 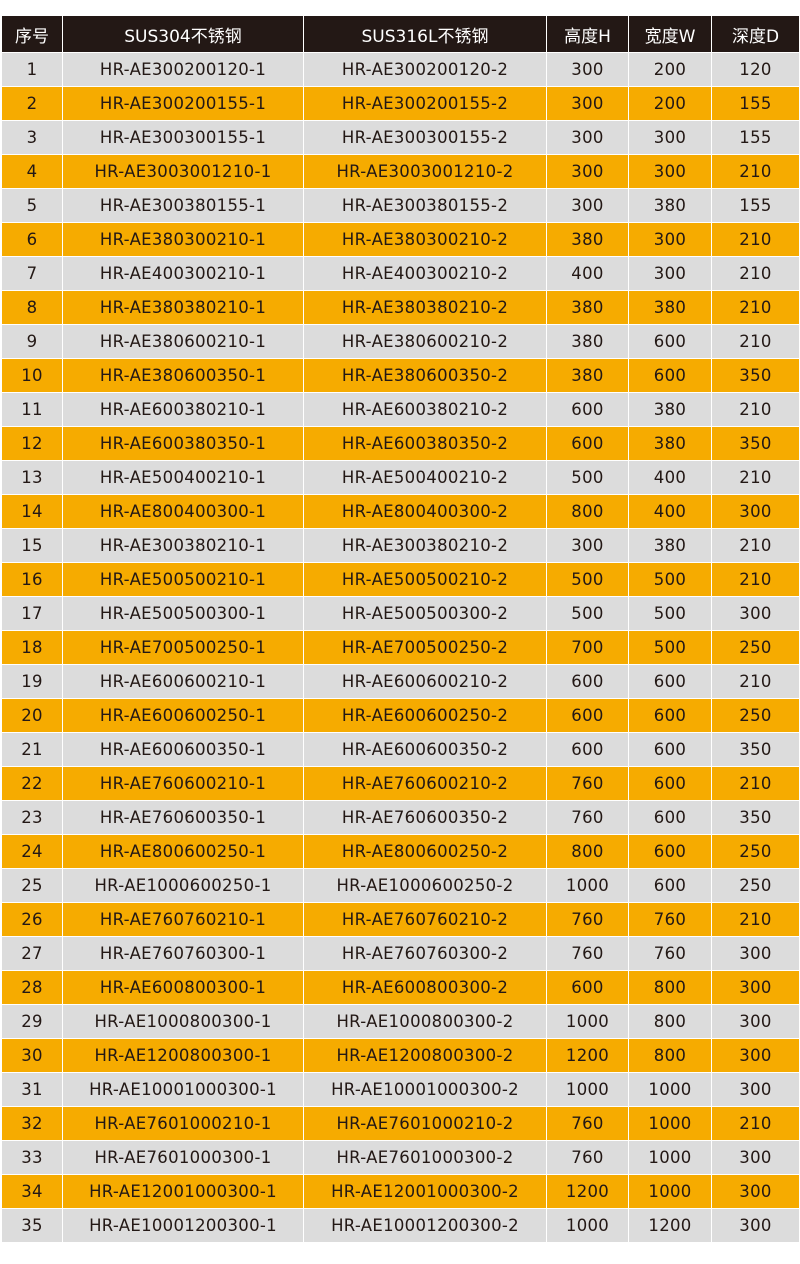 What do you see at coordinates (587, 647) in the screenshot?
I see `cell-height: 700` at bounding box center [587, 647].